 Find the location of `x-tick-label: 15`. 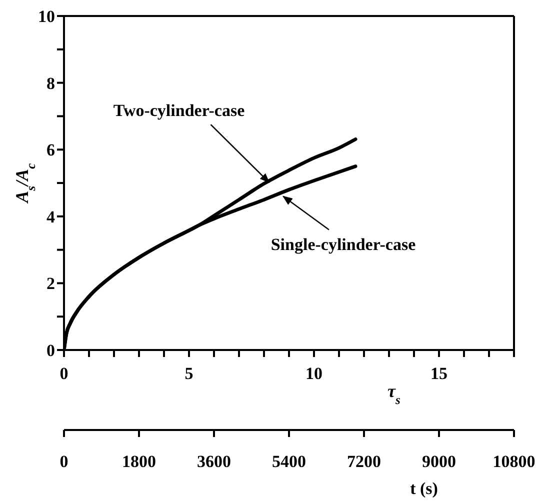

x-tick-label: 15 is located at coordinates (439, 374).